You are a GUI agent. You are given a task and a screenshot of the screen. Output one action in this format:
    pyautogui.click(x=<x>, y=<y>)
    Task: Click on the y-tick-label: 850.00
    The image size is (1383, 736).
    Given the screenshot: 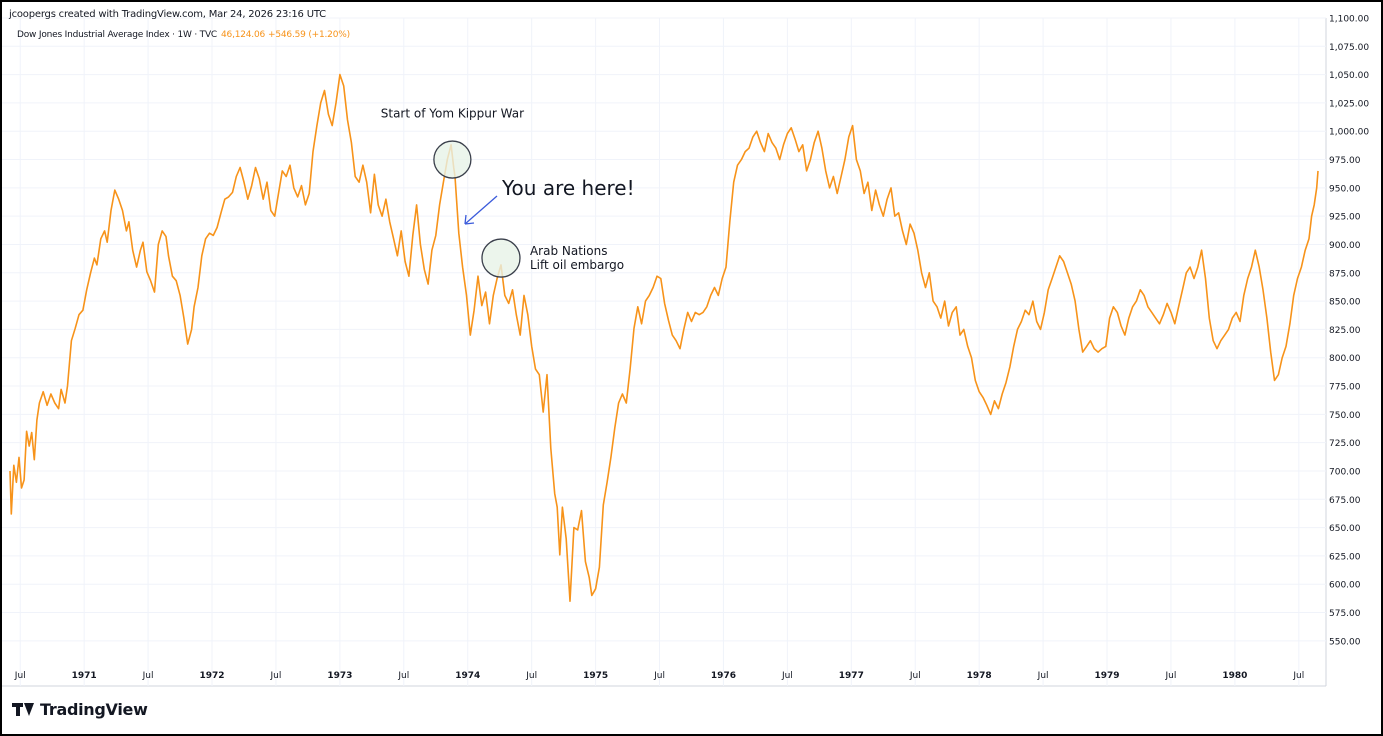 What is the action you would take?
    pyautogui.click(x=1345, y=303)
    